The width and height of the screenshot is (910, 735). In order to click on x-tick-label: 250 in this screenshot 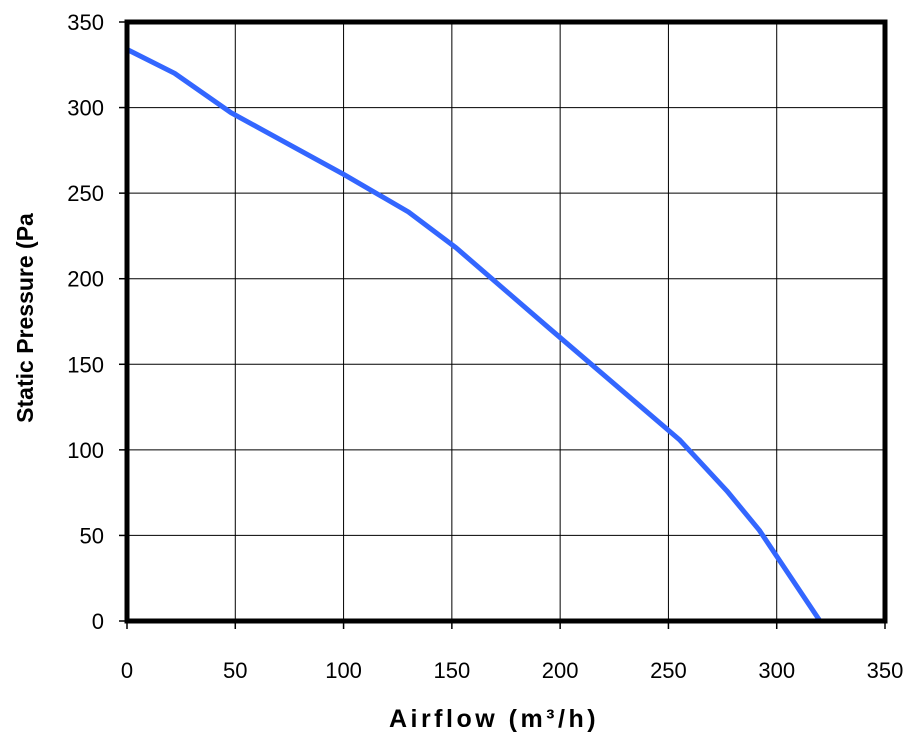, I will do `click(668, 670)`.